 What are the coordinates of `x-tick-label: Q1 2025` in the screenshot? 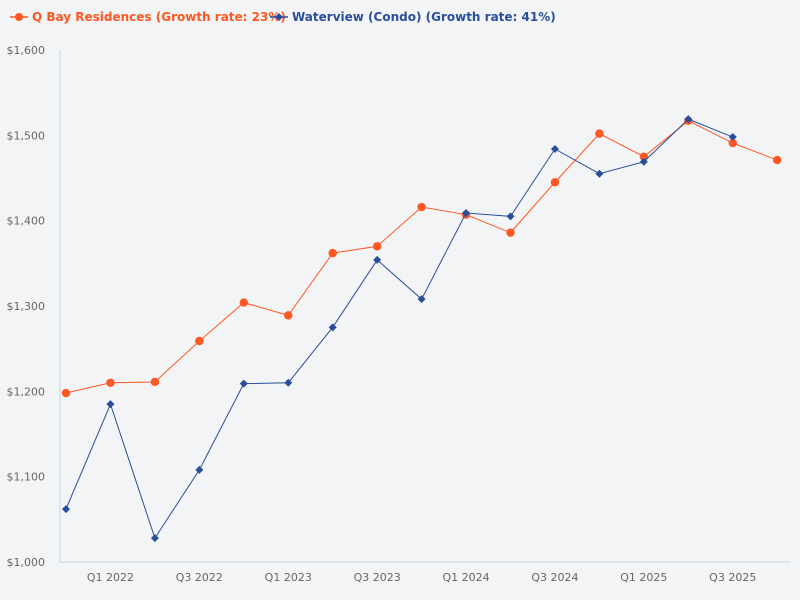 It's located at (643, 577).